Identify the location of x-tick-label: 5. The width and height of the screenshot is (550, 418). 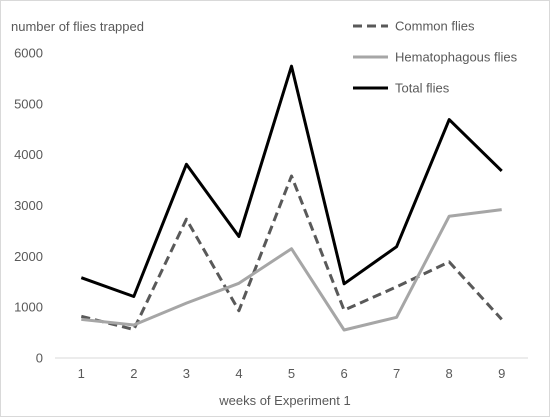
(291, 373).